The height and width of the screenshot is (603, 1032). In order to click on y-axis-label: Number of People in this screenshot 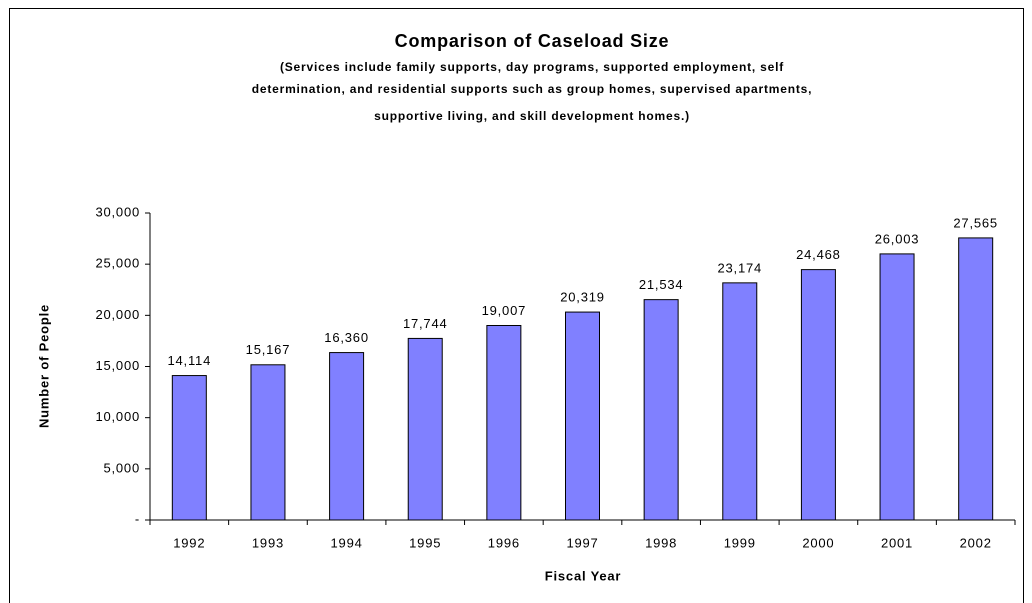, I will do `click(43, 366)`.